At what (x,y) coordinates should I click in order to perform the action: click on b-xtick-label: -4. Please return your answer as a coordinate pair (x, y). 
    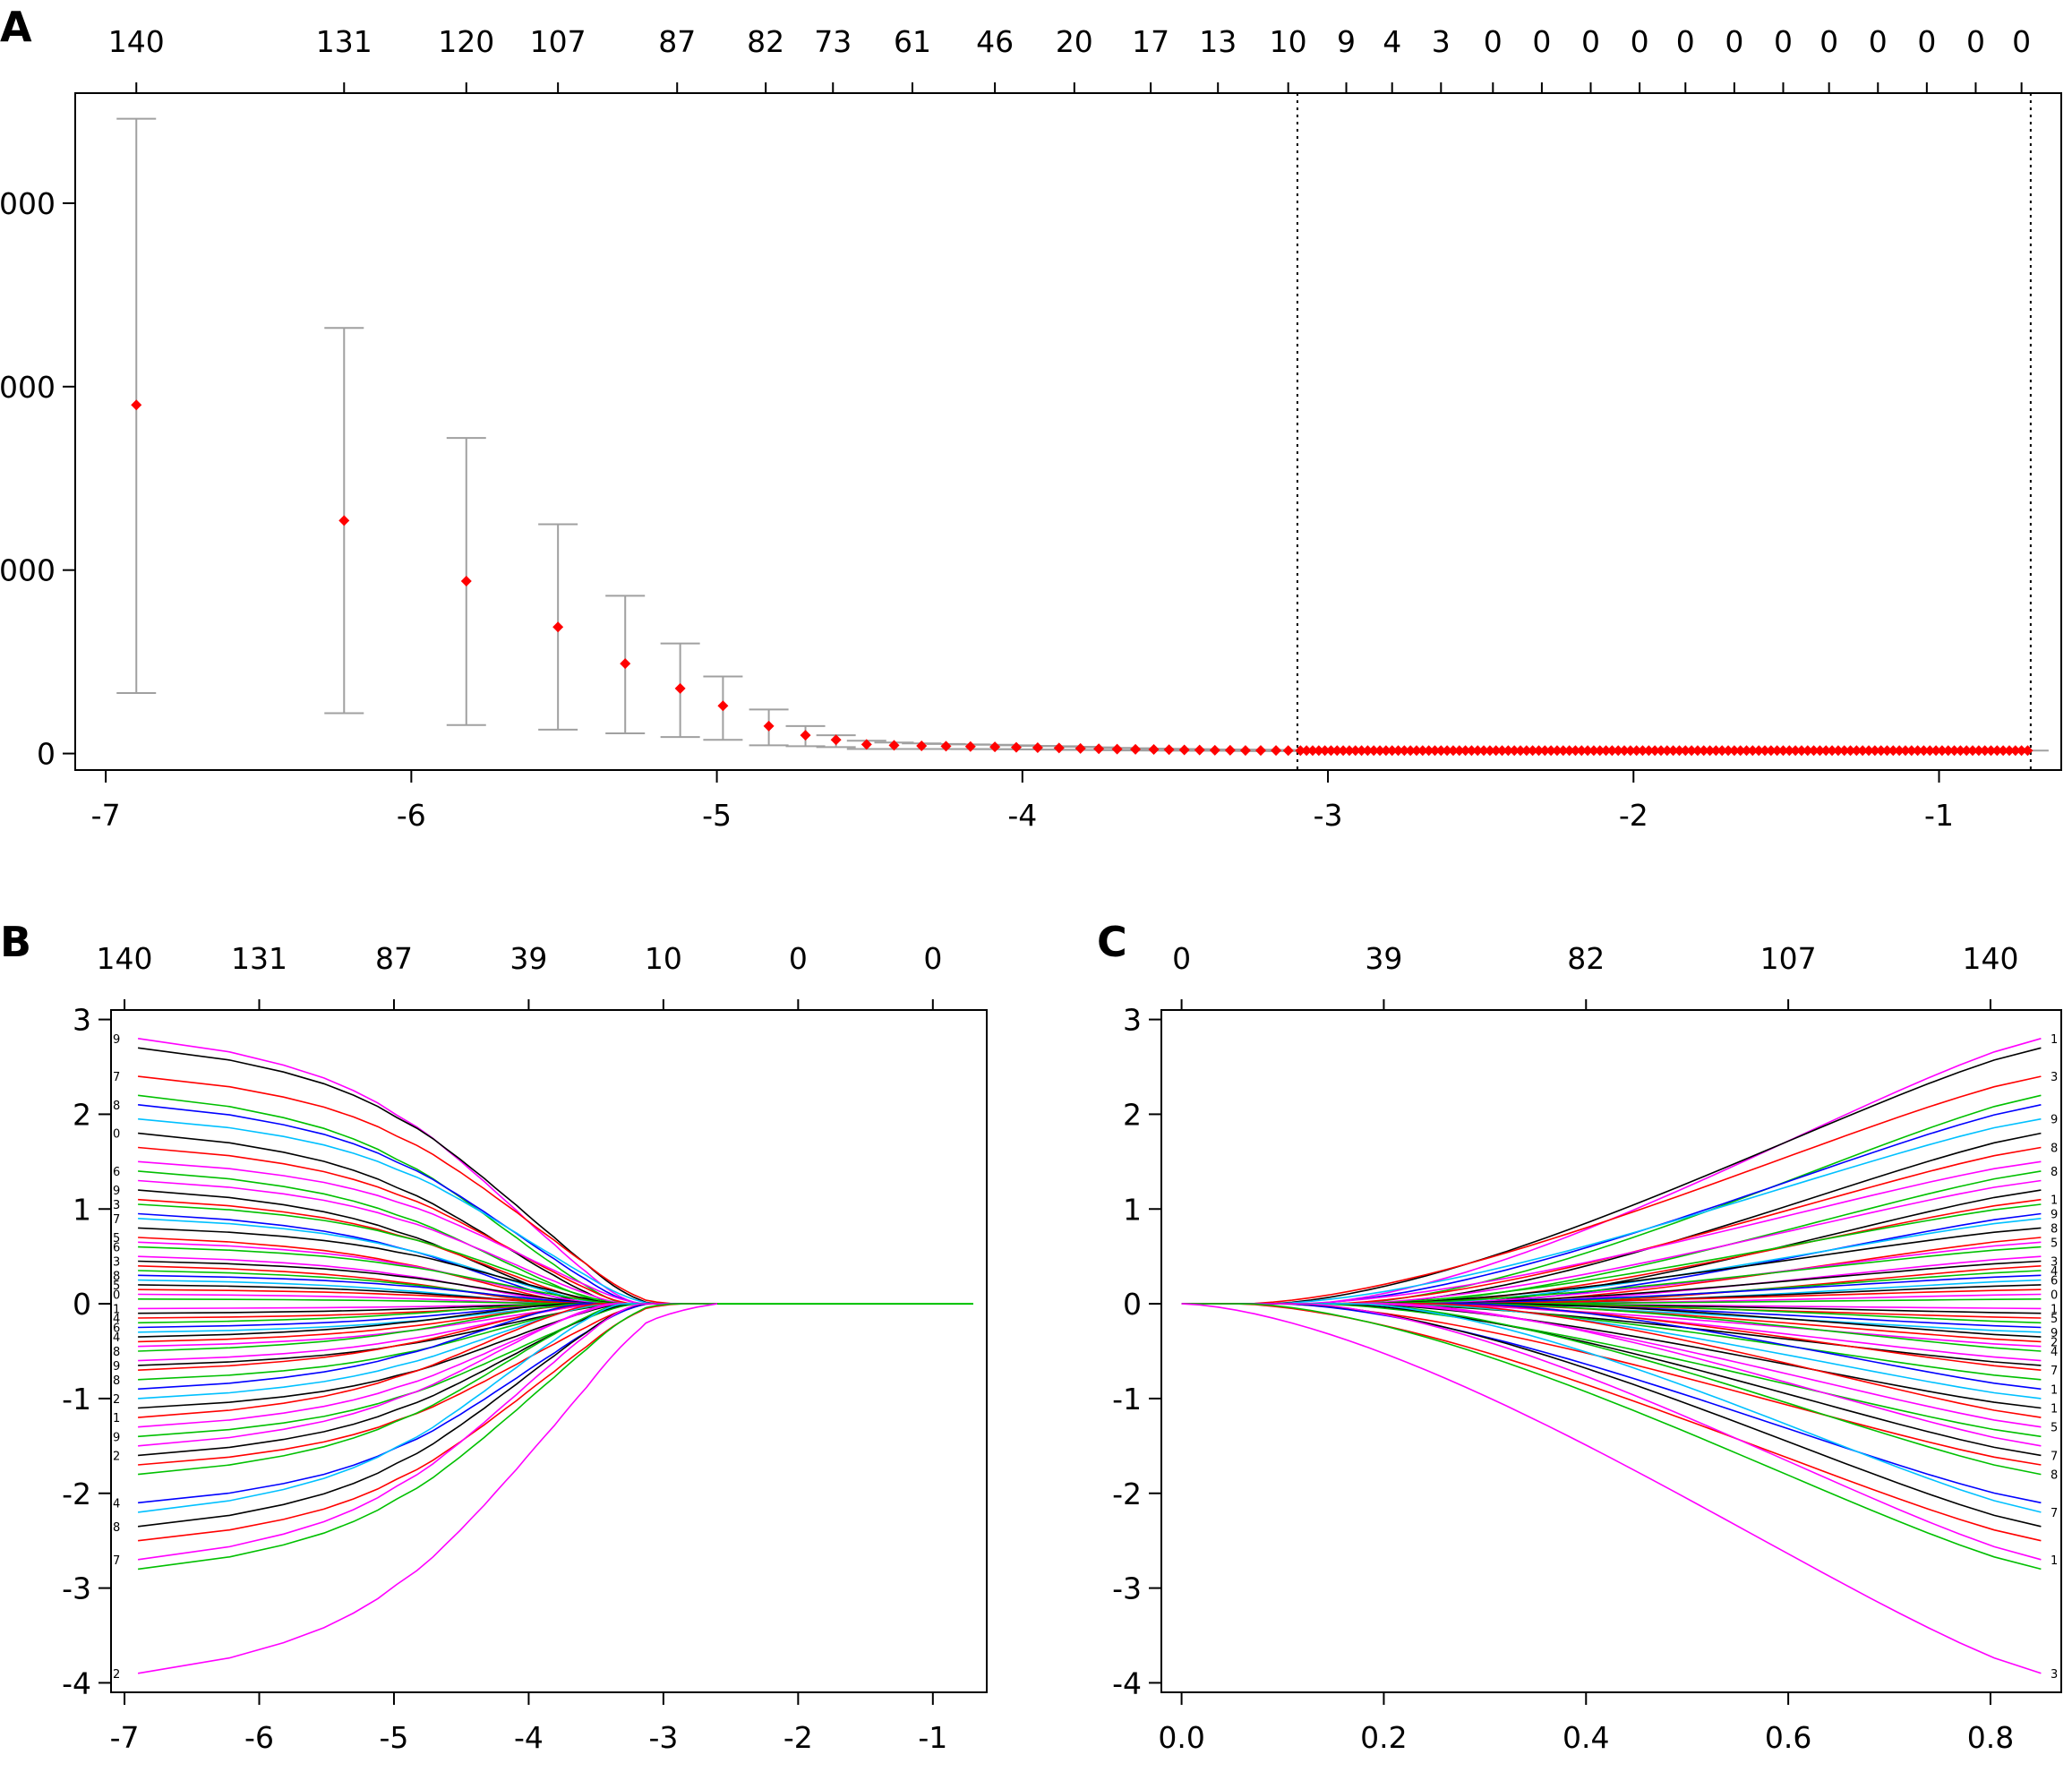
    Looking at the image, I should click on (529, 1737).